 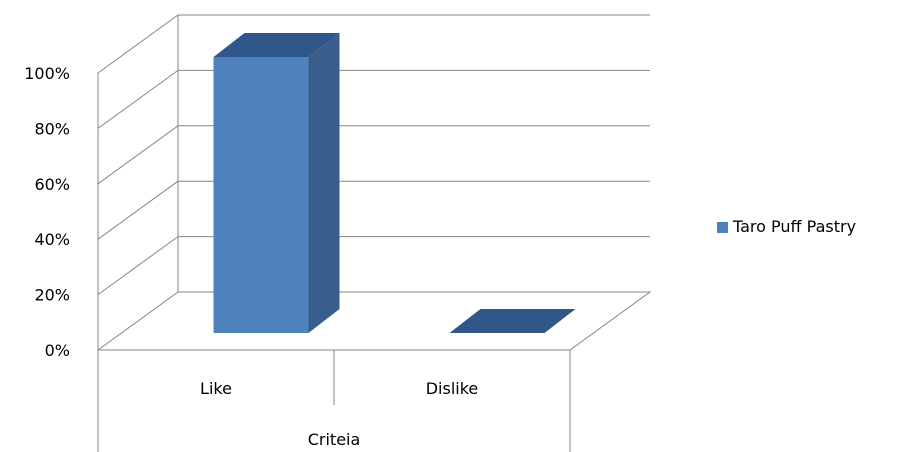 What do you see at coordinates (47, 212) in the screenshot?
I see `y-axis-ticks: 0% 20% 40% 60% 80% 100%` at bounding box center [47, 212].